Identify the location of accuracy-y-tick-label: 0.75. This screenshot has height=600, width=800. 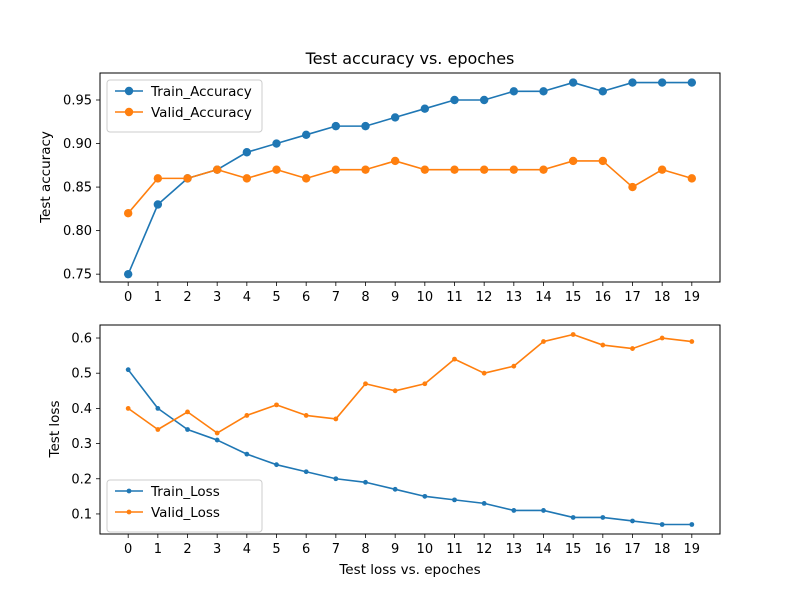
(77, 275).